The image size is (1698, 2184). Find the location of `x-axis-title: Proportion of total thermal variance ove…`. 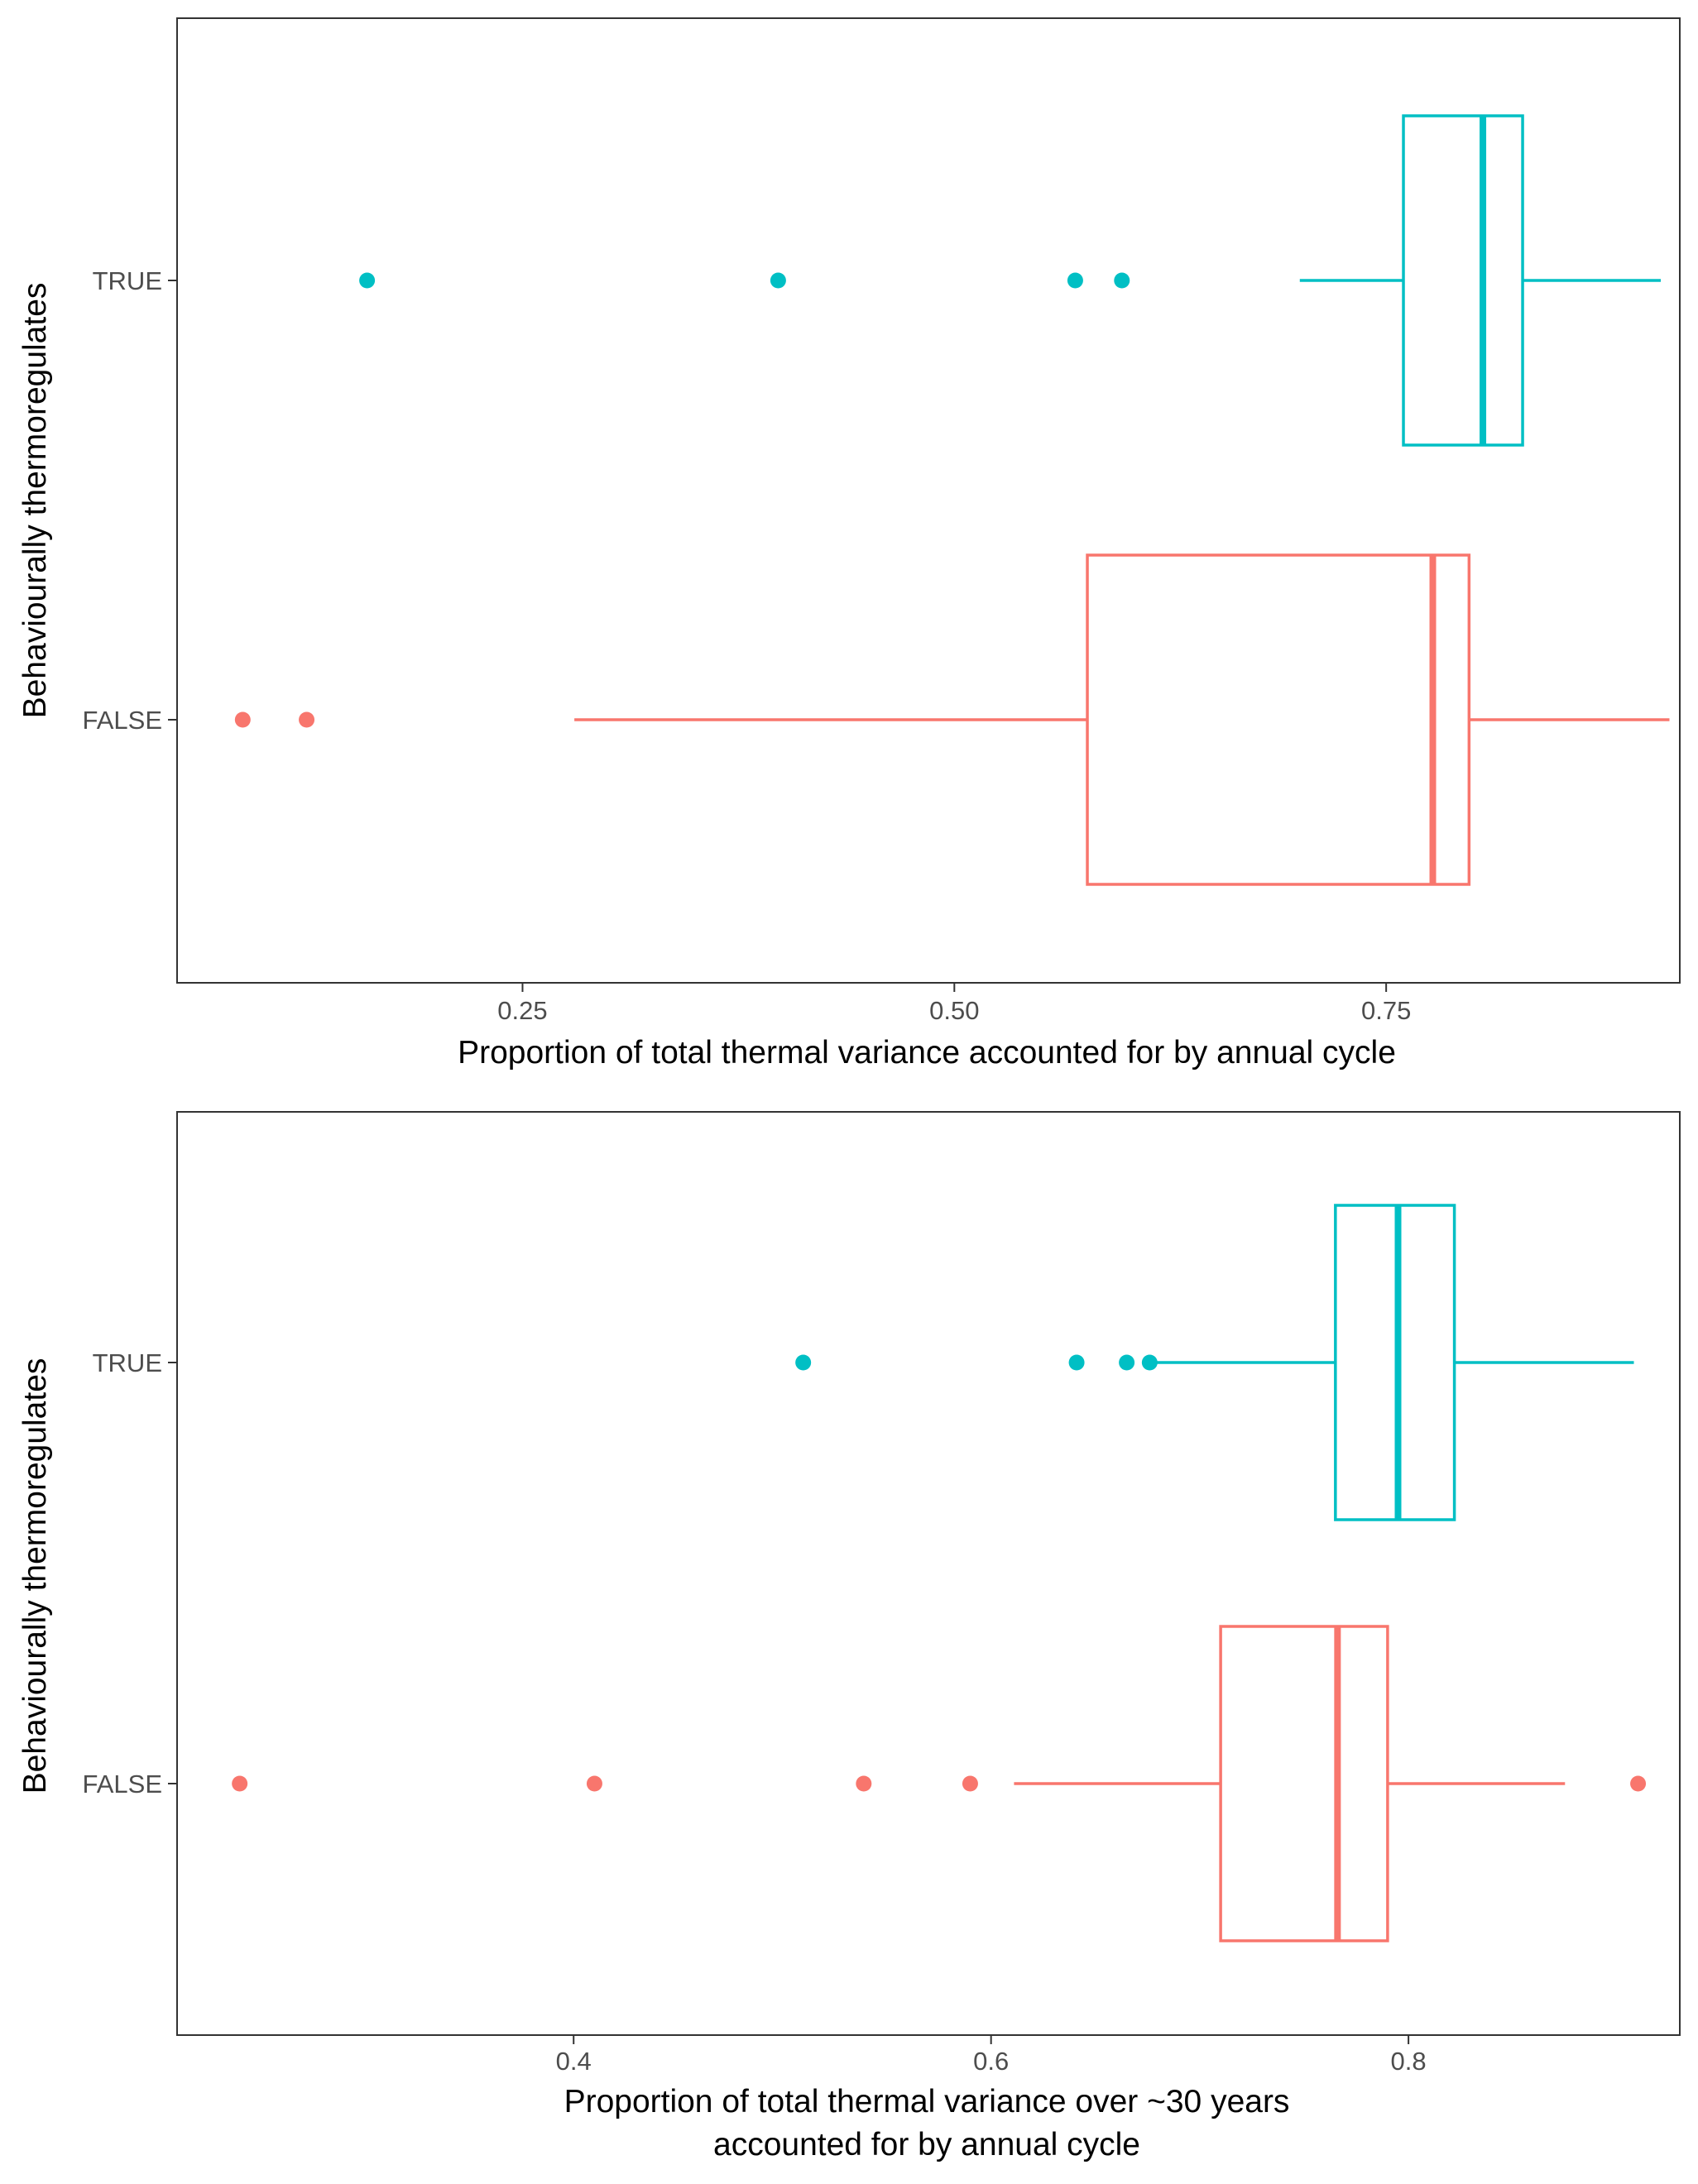

x-axis-title: Proportion of total thermal variance ove… is located at coordinates (927, 2101).